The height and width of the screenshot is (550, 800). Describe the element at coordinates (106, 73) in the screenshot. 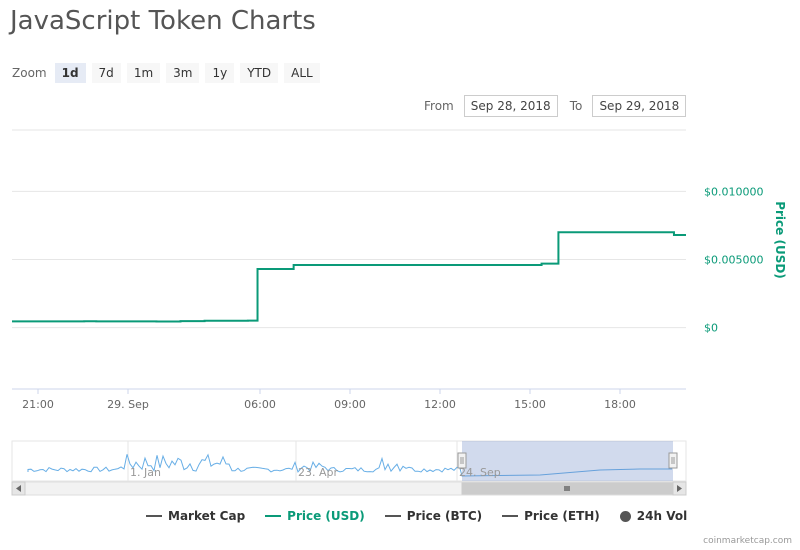

I see `zoom-7d-button: 7d` at that location.